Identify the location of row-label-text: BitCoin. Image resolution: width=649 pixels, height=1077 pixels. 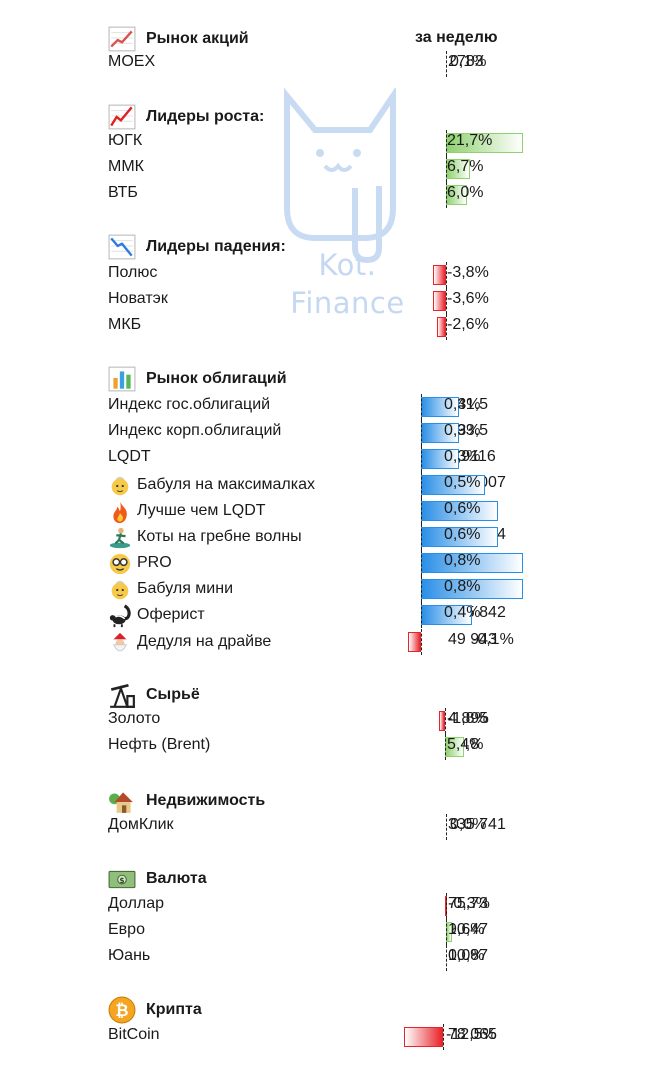
(134, 1034).